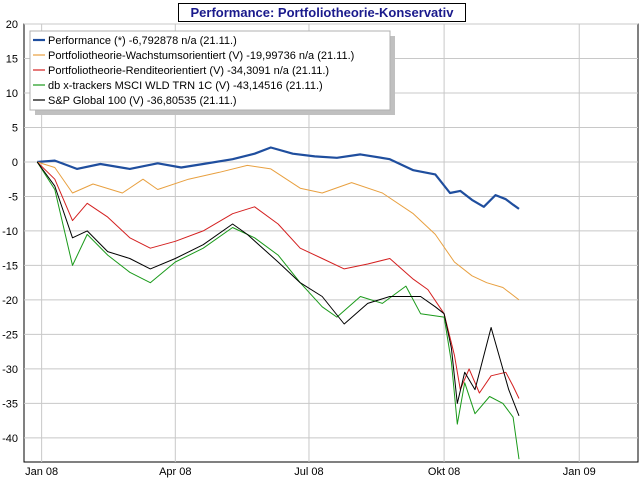 The image size is (640, 480). I want to click on y-tick-label: -40, so click(10, 439).